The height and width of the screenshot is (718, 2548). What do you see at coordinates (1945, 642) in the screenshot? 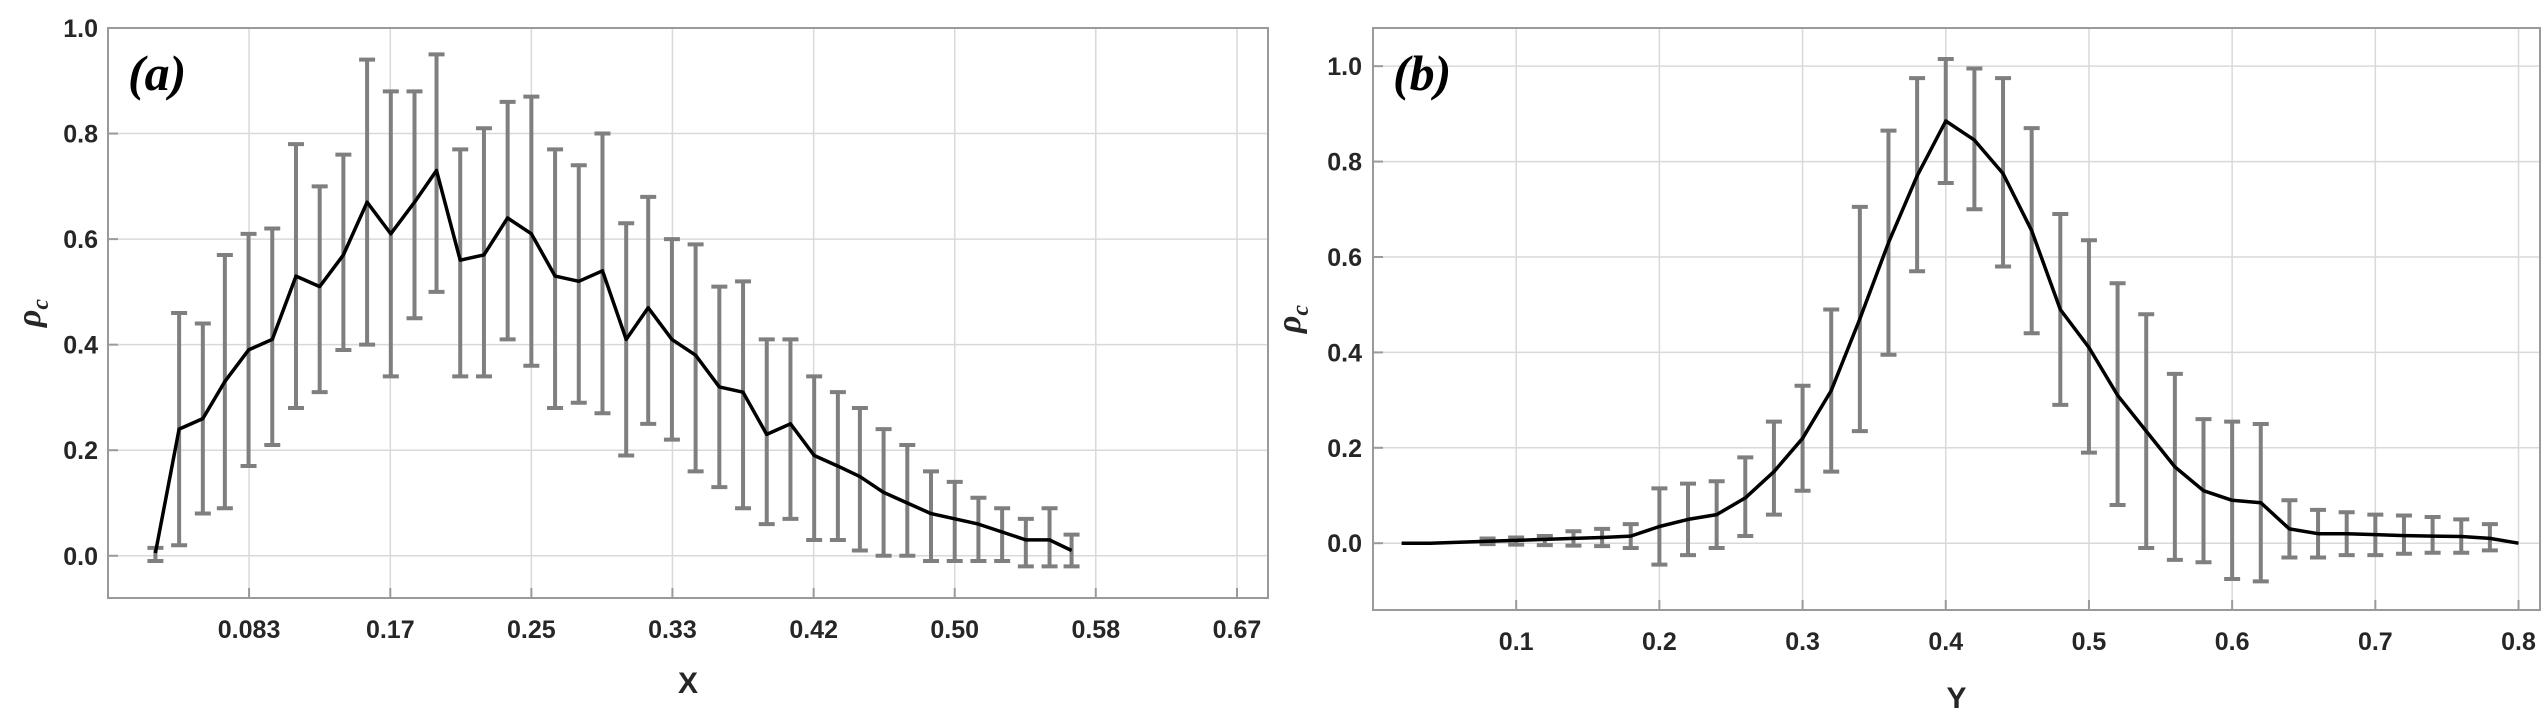
I see `x-tick-label: 0.4` at bounding box center [1945, 642].